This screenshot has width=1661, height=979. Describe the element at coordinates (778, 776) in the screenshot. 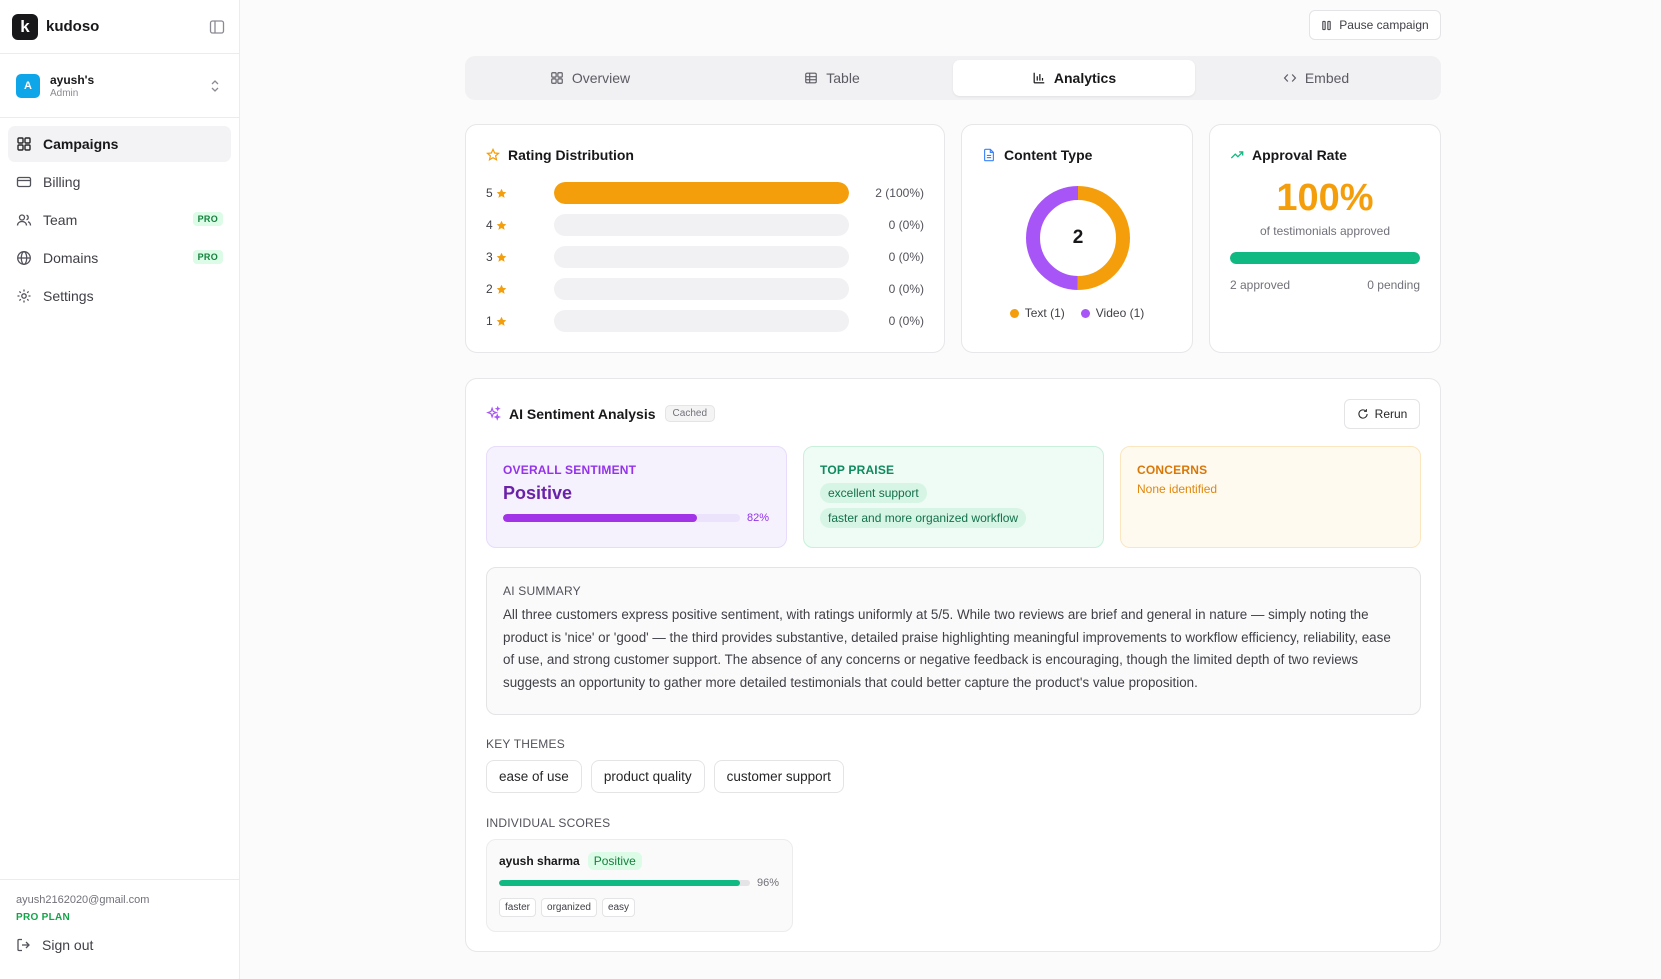

I see `theme-chip: customer support` at that location.